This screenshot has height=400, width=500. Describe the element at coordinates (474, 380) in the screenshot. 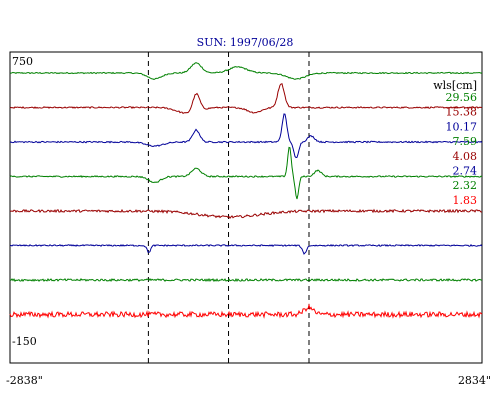

I see `x-right-label: 2834"` at that location.